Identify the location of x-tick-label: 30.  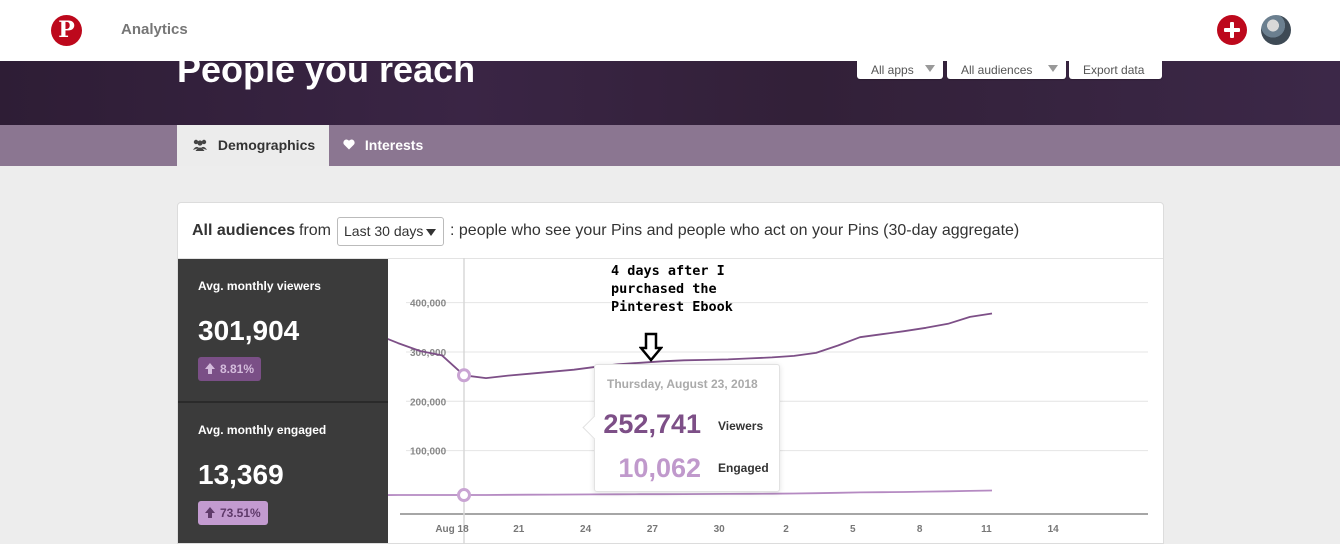
(720, 529).